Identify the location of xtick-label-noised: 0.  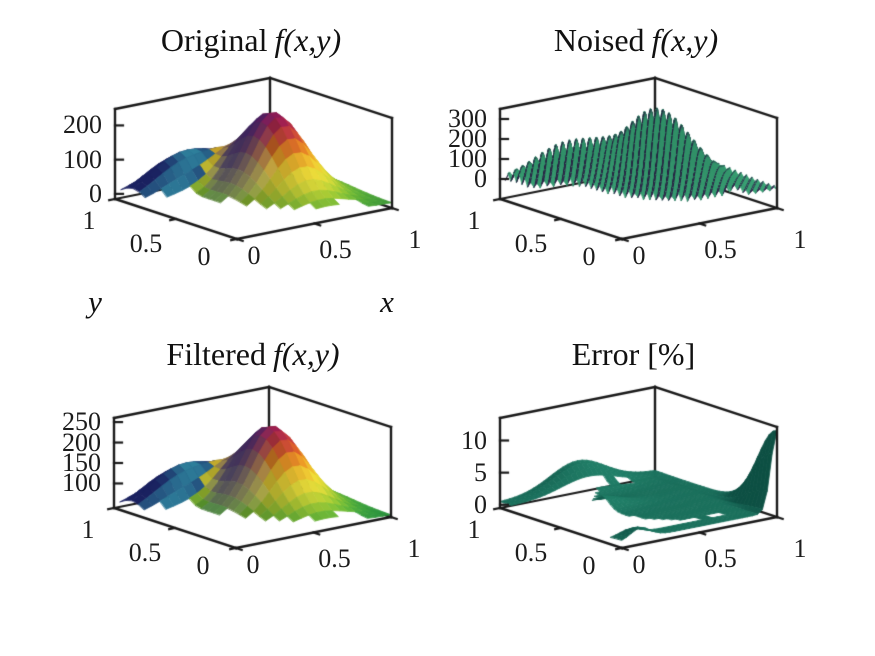
(639, 255).